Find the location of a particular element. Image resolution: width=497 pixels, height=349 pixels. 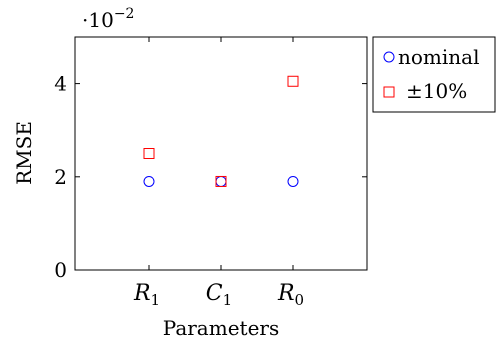

legend-marker-nominal is located at coordinates (389, 57).